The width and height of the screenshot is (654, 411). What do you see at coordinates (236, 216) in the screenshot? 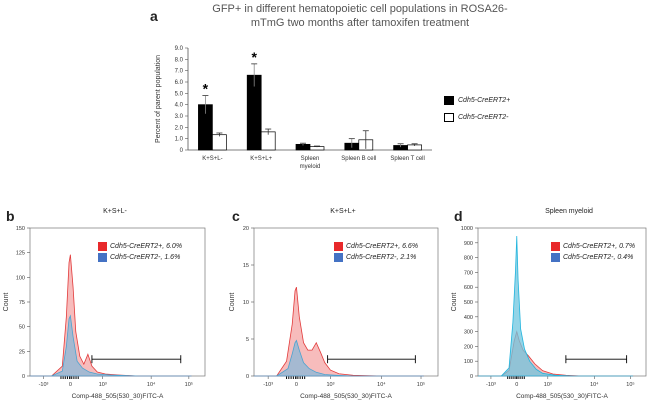
I see `panel-label-c: c` at bounding box center [236, 216].